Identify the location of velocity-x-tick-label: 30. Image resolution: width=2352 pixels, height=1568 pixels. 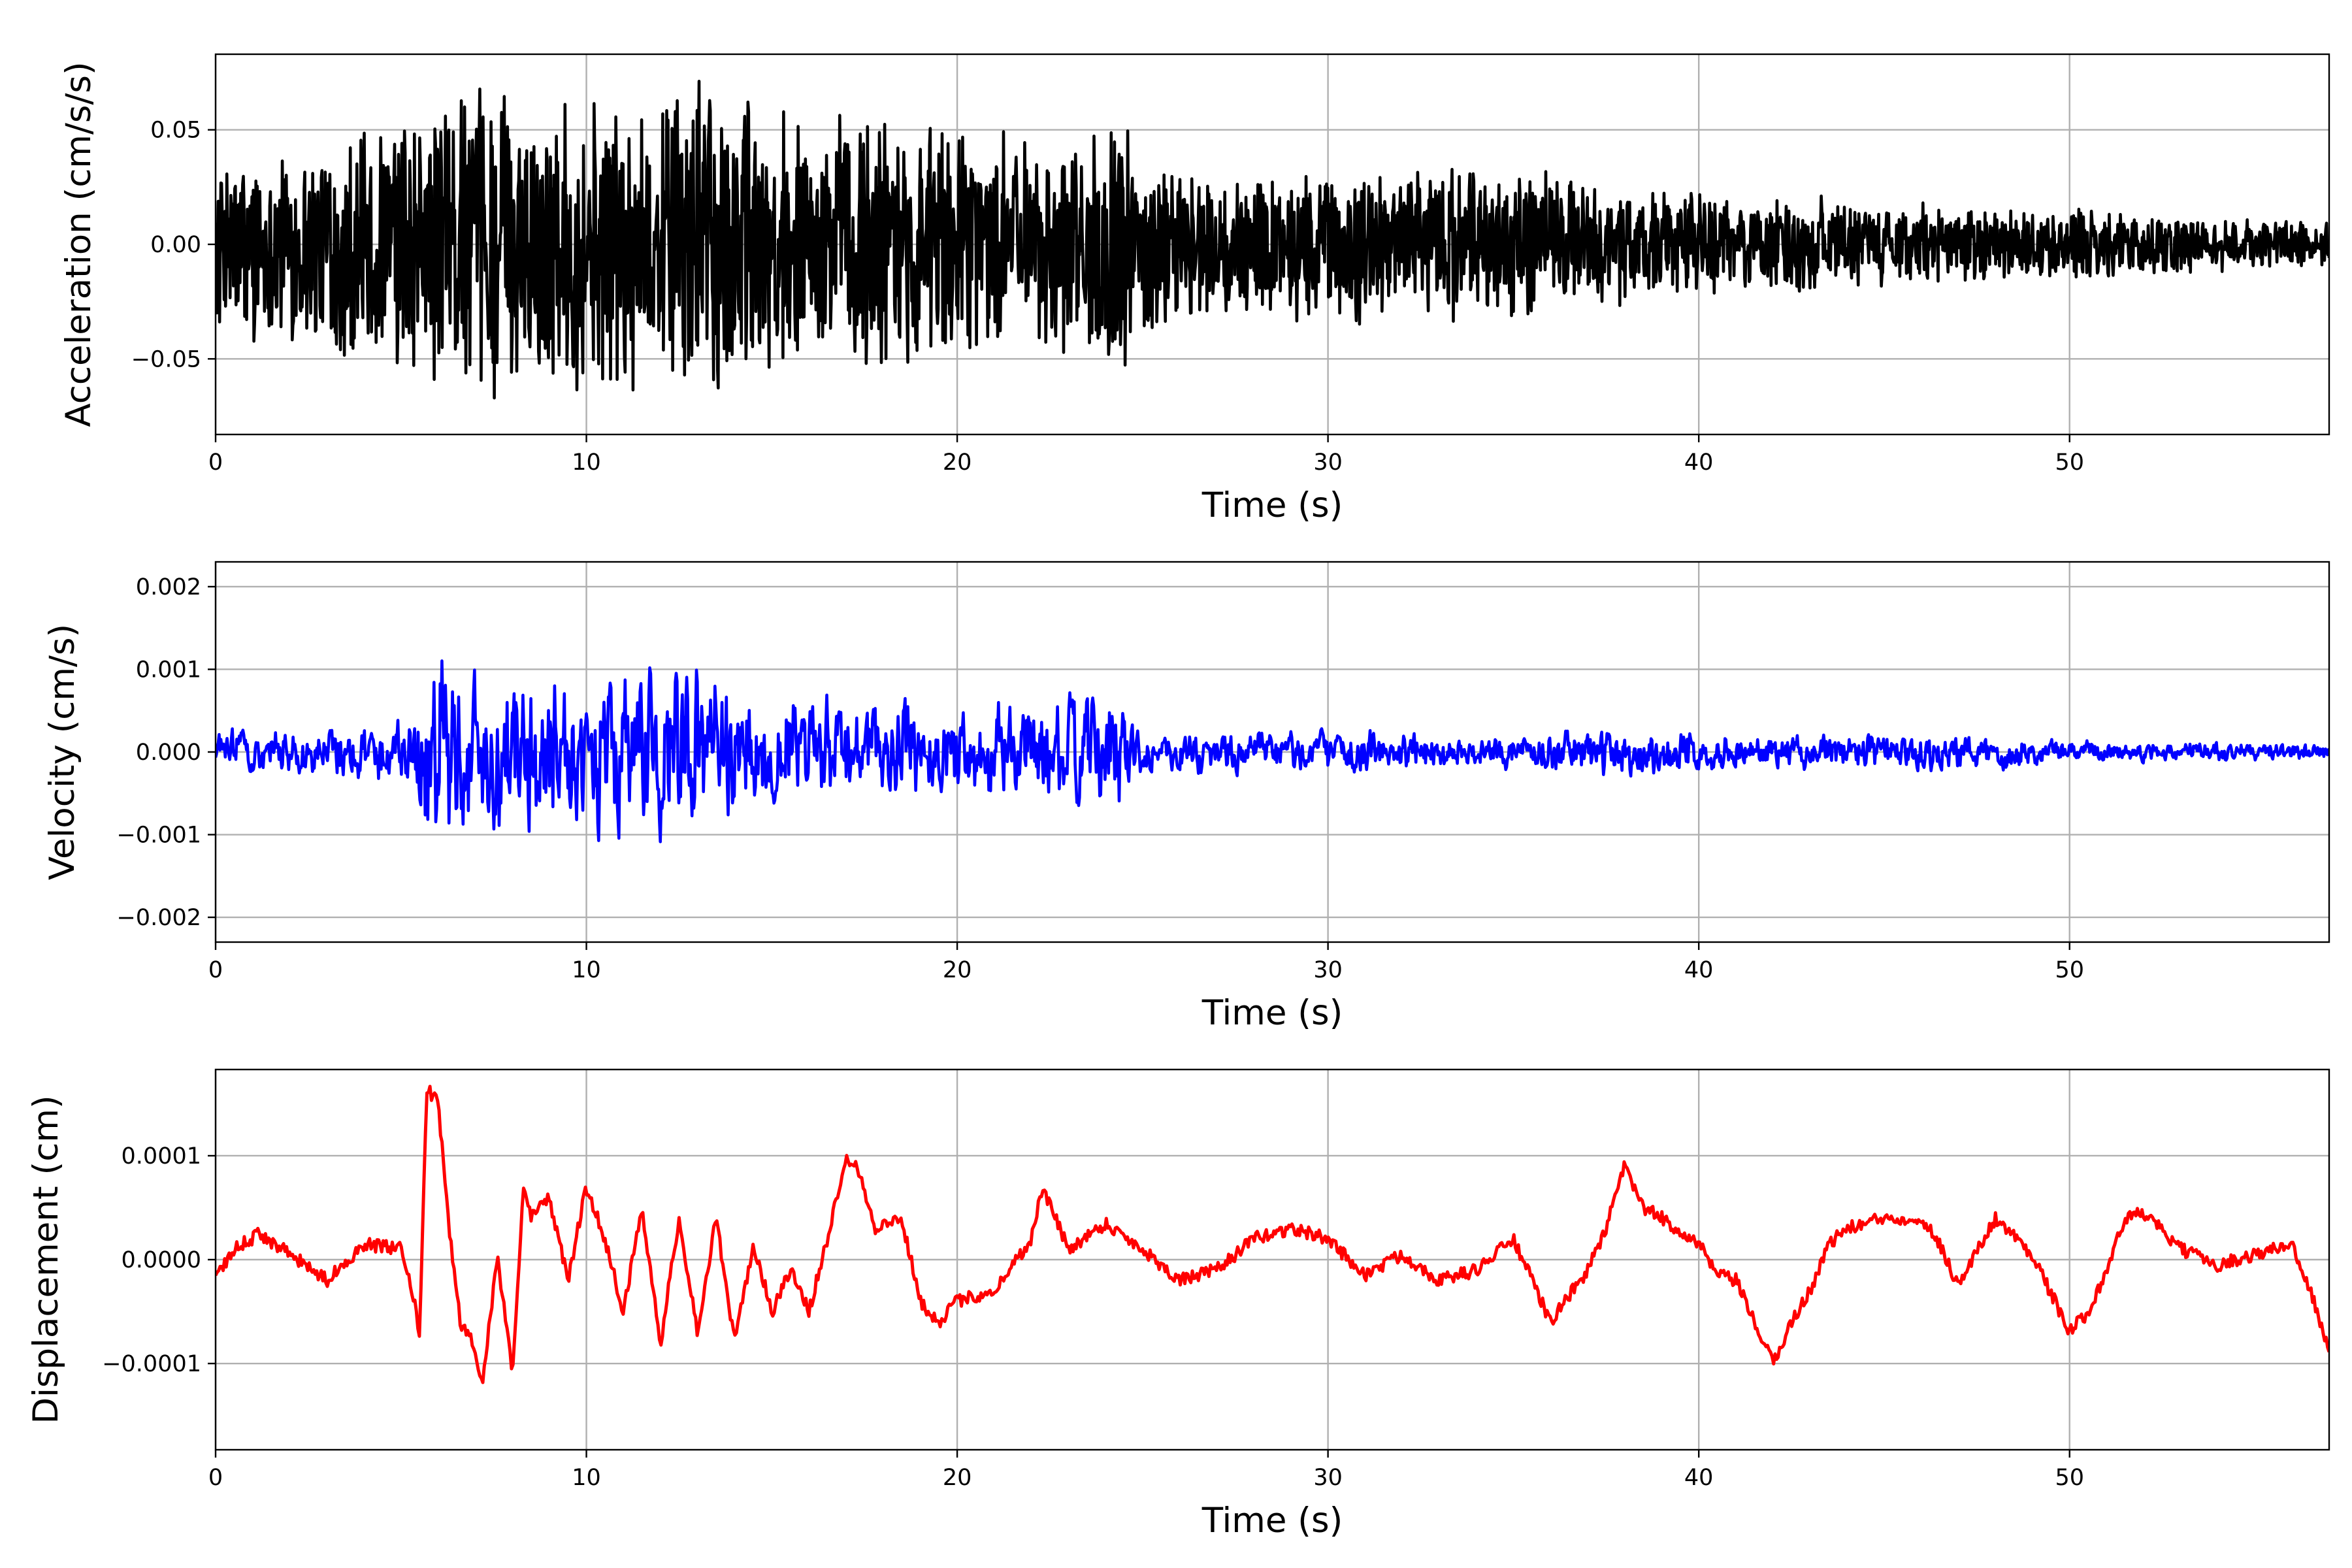
(1328, 970).